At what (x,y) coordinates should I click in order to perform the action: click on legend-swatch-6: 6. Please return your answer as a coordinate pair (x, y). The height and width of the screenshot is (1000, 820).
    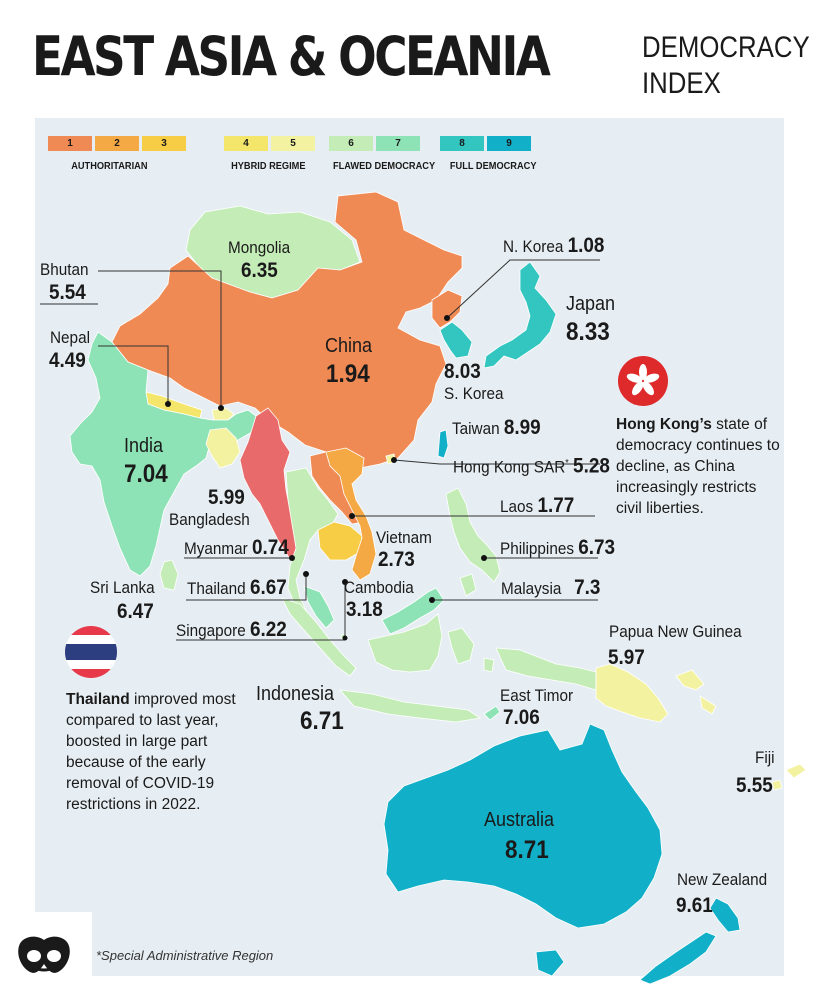
    Looking at the image, I should click on (351, 143).